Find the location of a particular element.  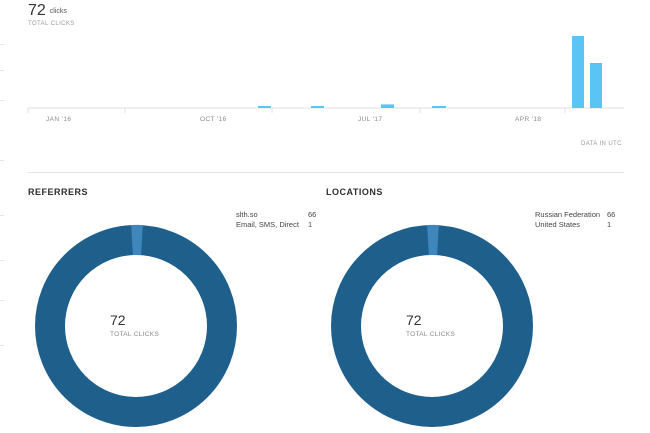

data-timezone-note: DATA IN UTC is located at coordinates (601, 144).